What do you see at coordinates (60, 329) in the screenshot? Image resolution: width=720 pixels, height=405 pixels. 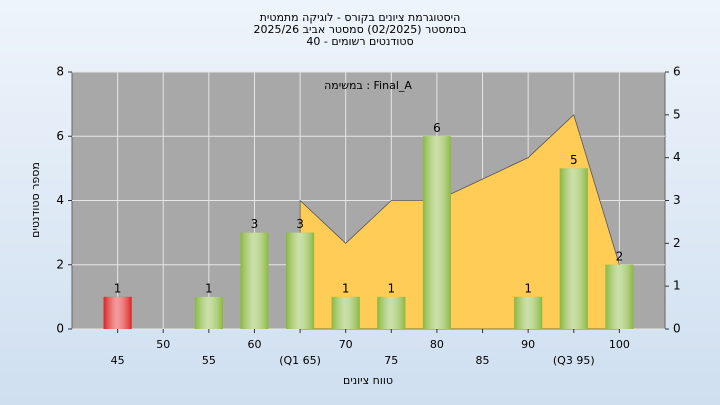 I see `y-tick-label: 0` at bounding box center [60, 329].